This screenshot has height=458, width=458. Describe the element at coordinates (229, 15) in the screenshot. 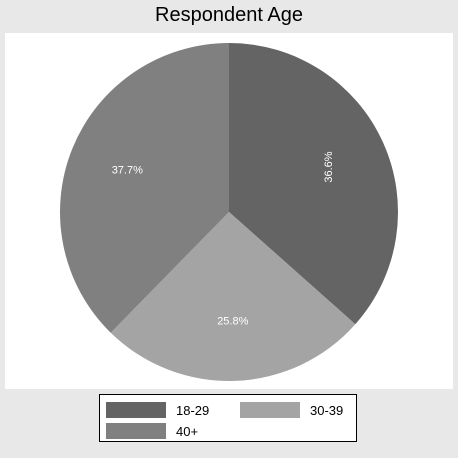

I see `chart-title: Respondent Age` at that location.